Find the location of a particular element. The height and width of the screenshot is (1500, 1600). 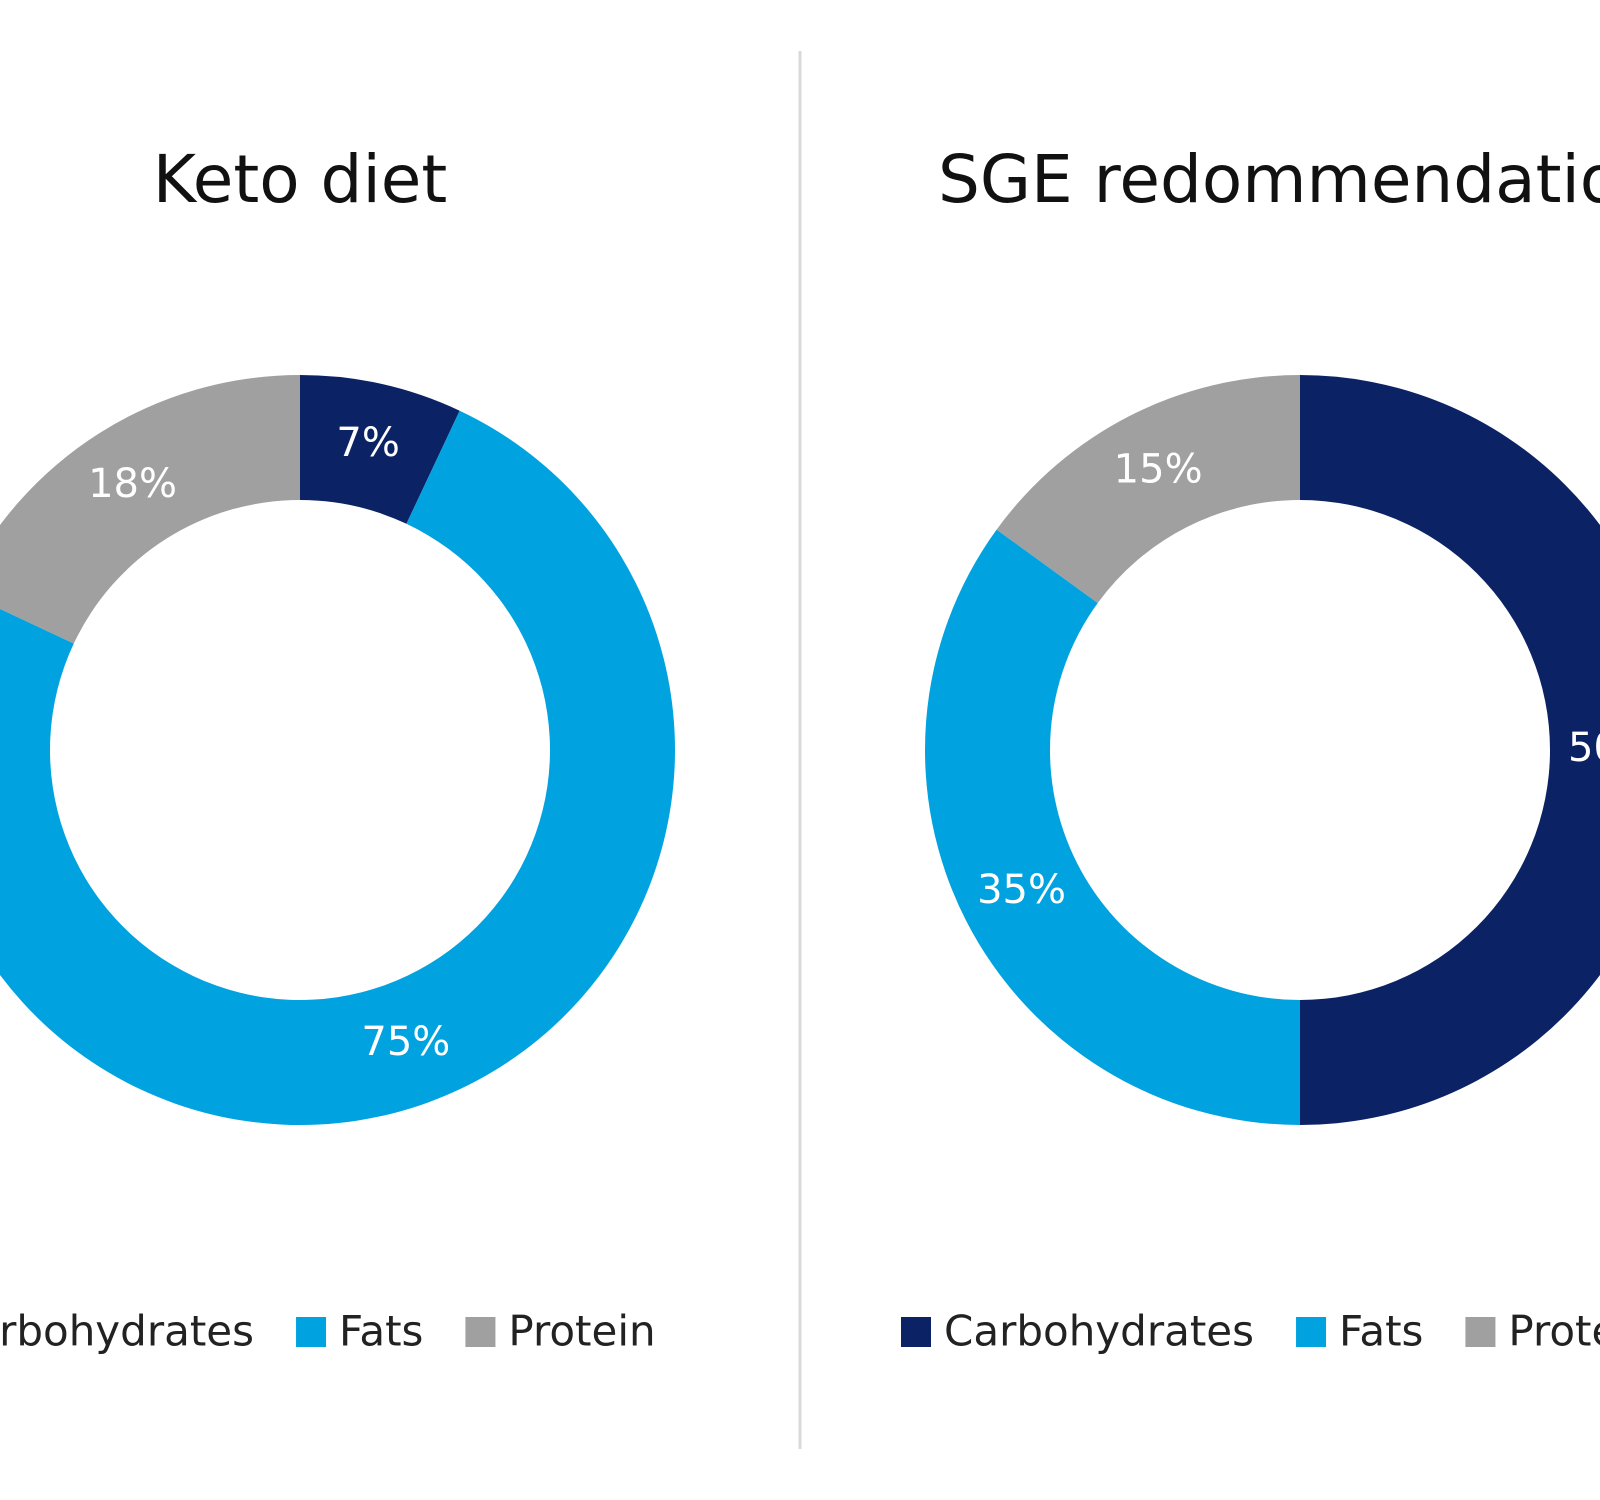

slice-label: 50% is located at coordinates (1584, 748).